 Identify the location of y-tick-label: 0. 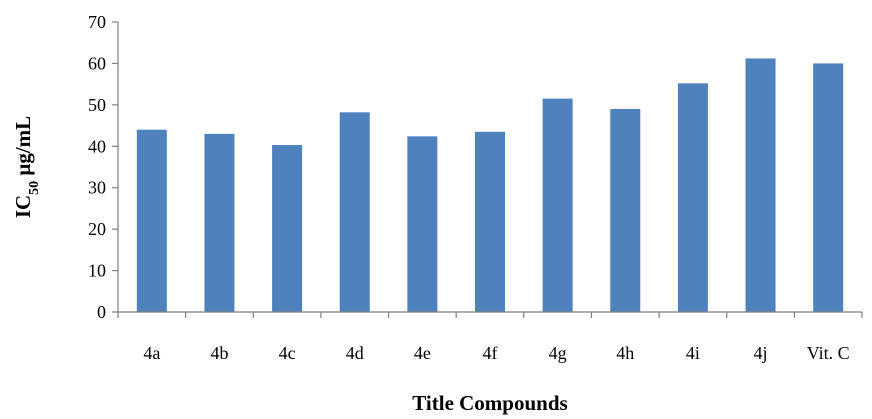
(101, 312).